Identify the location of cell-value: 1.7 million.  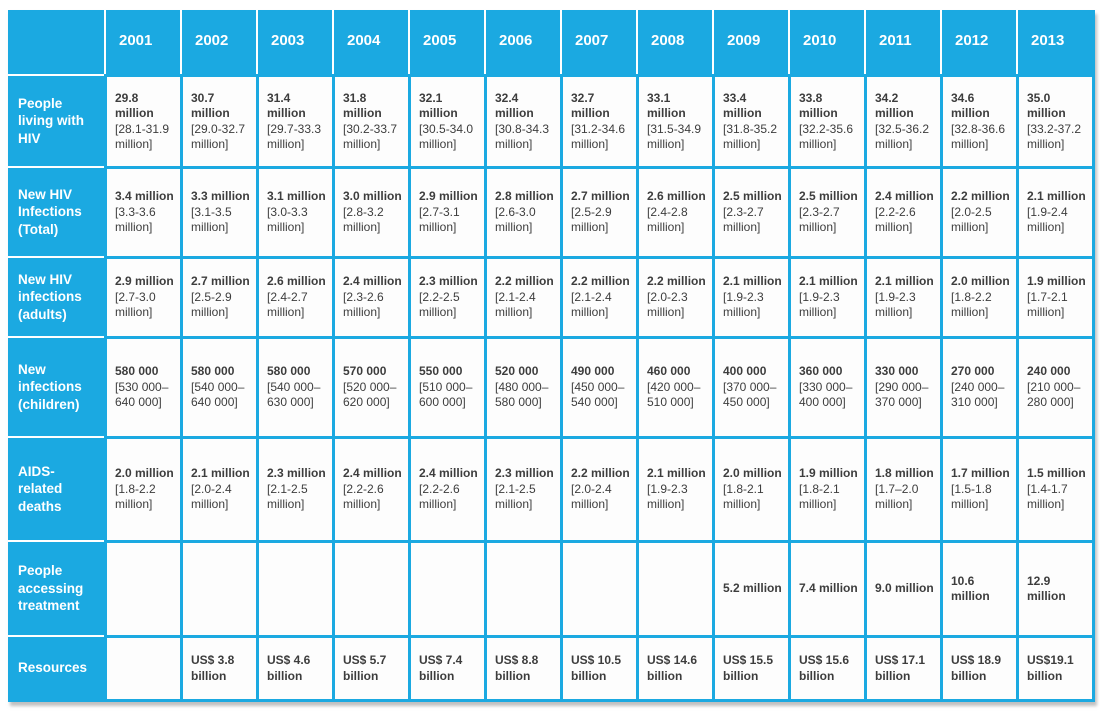
(980, 473).